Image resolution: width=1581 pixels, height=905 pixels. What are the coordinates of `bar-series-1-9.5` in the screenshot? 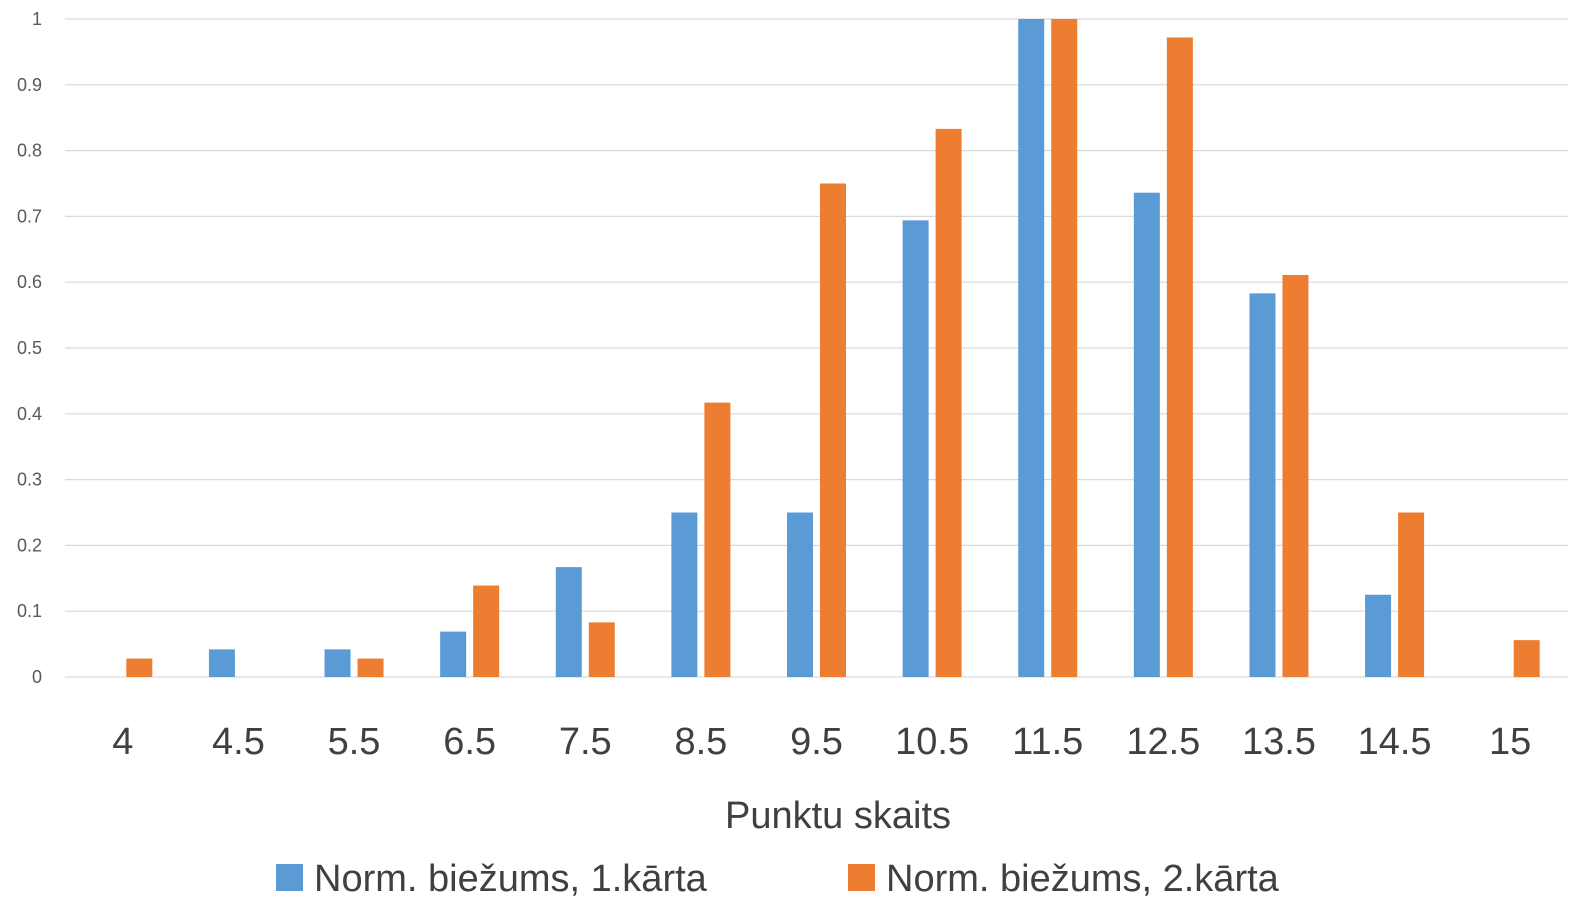 It's located at (800, 594).